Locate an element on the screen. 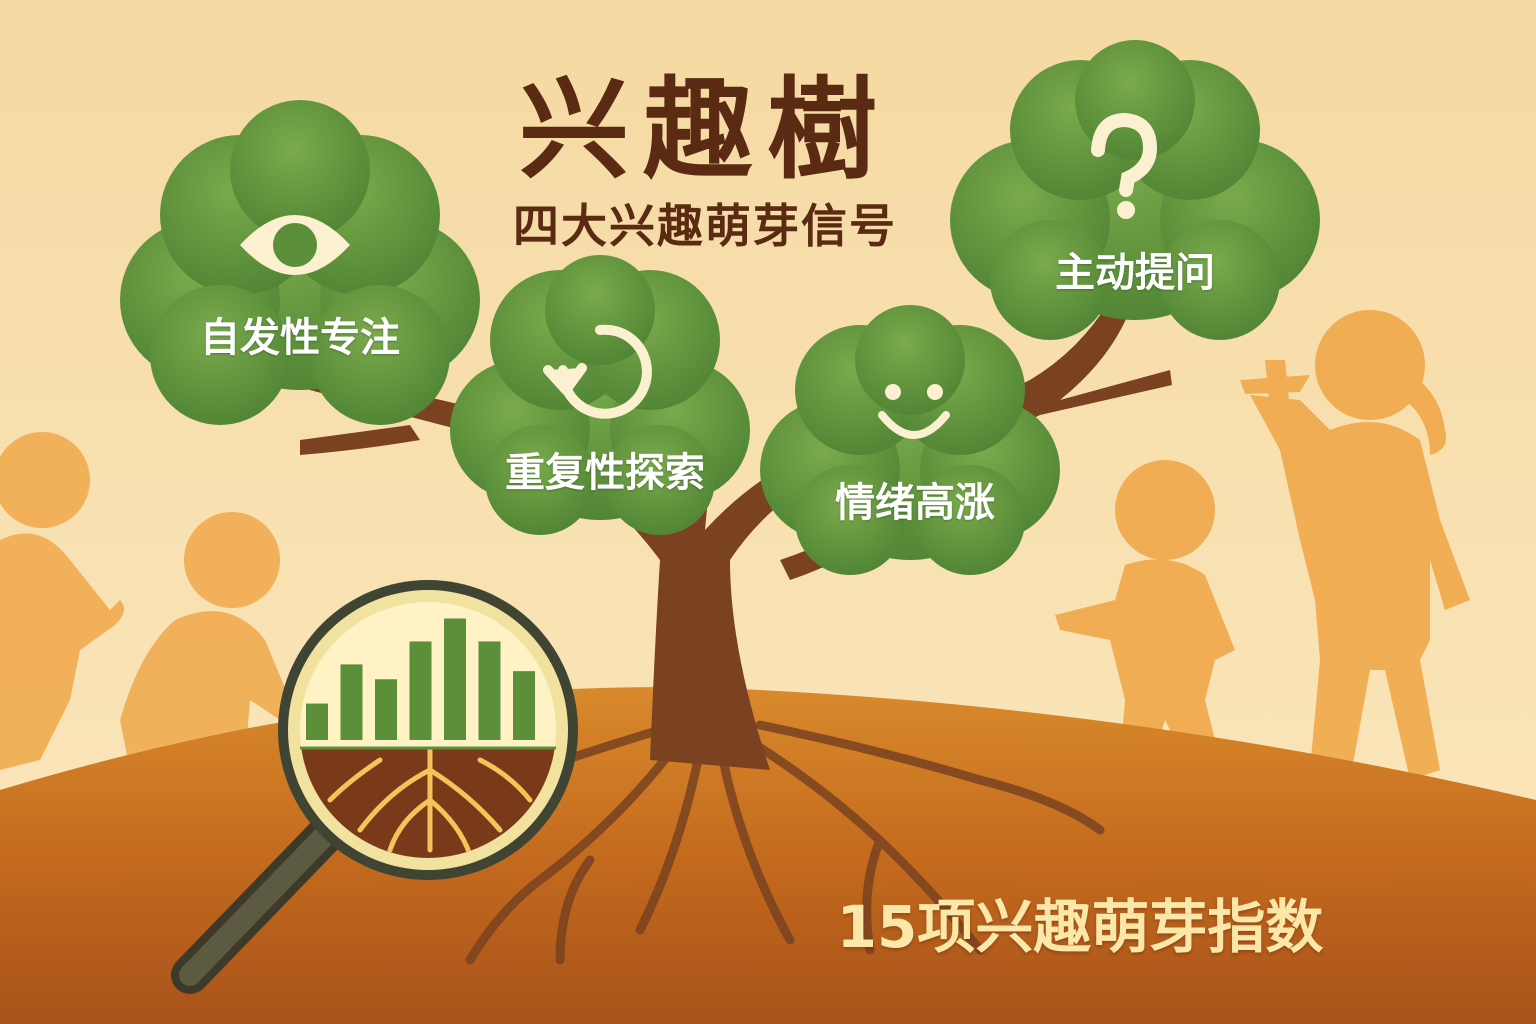 The image size is (1536, 1024). tree-roots is located at coordinates (785, 842).